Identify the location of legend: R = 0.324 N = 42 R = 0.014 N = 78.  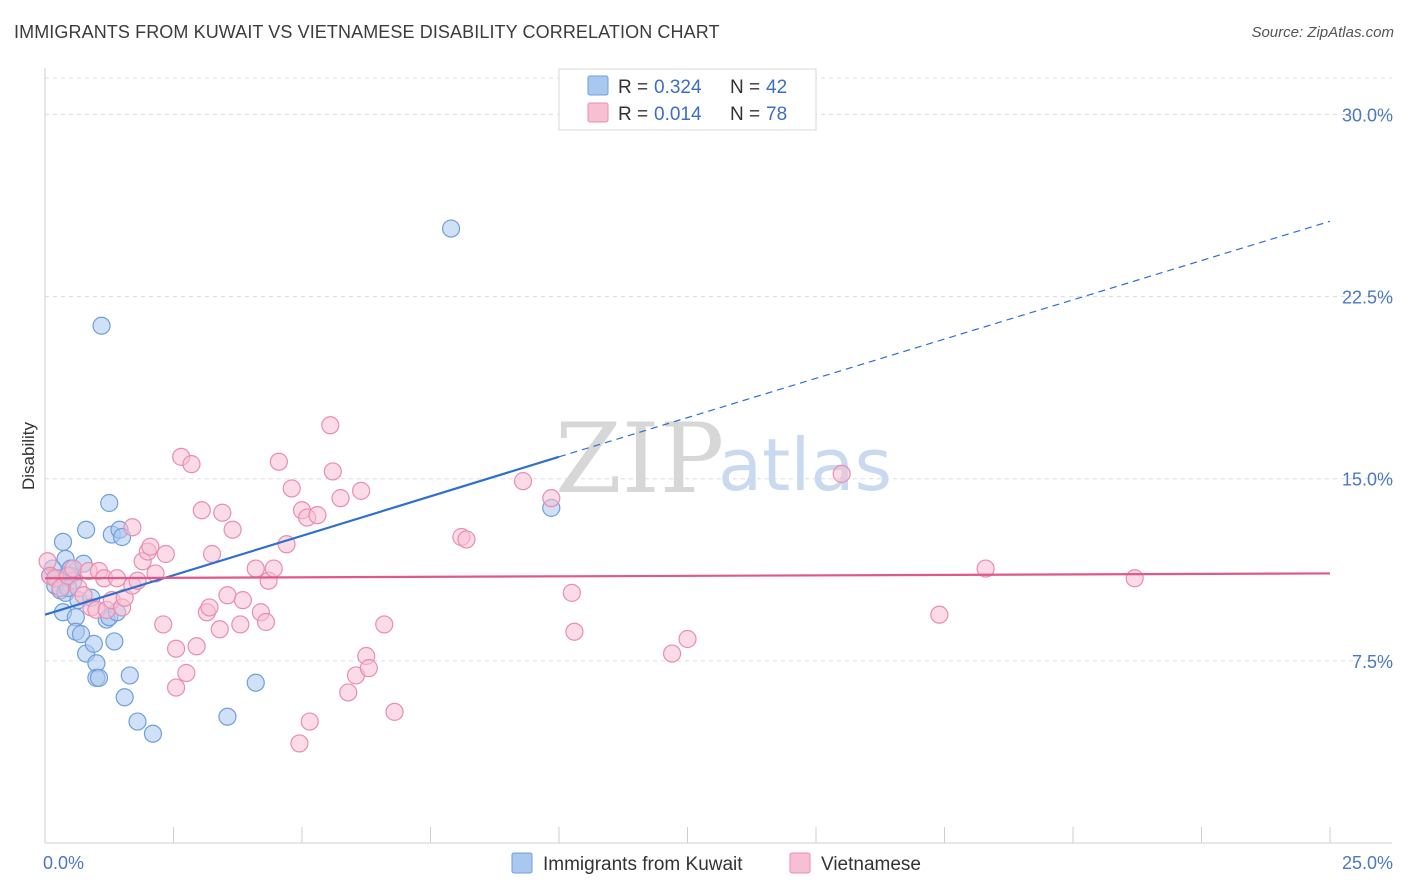
(687, 99).